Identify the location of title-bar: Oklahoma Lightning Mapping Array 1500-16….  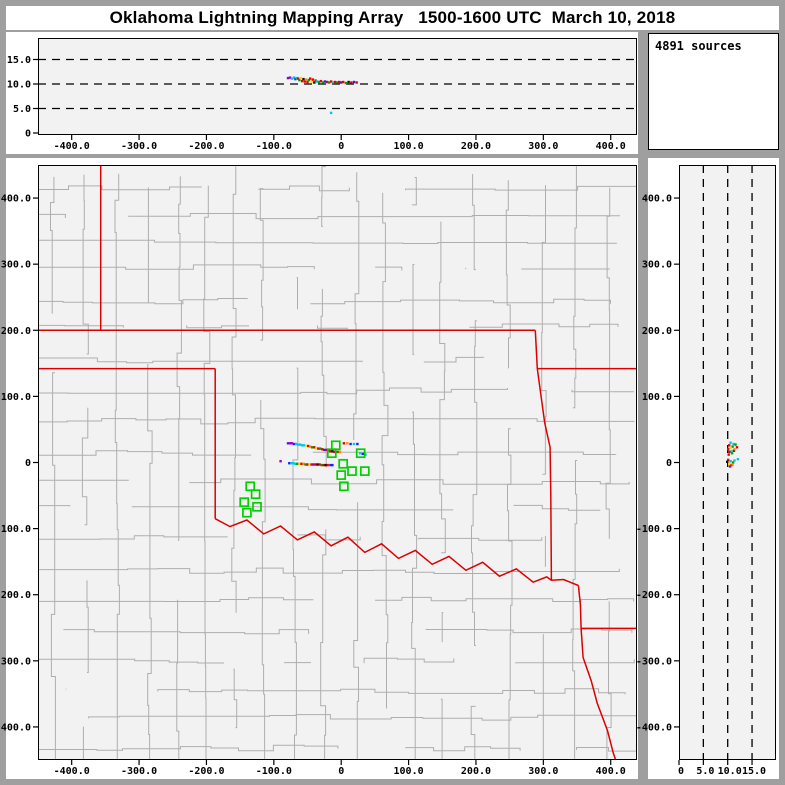
(392, 18).